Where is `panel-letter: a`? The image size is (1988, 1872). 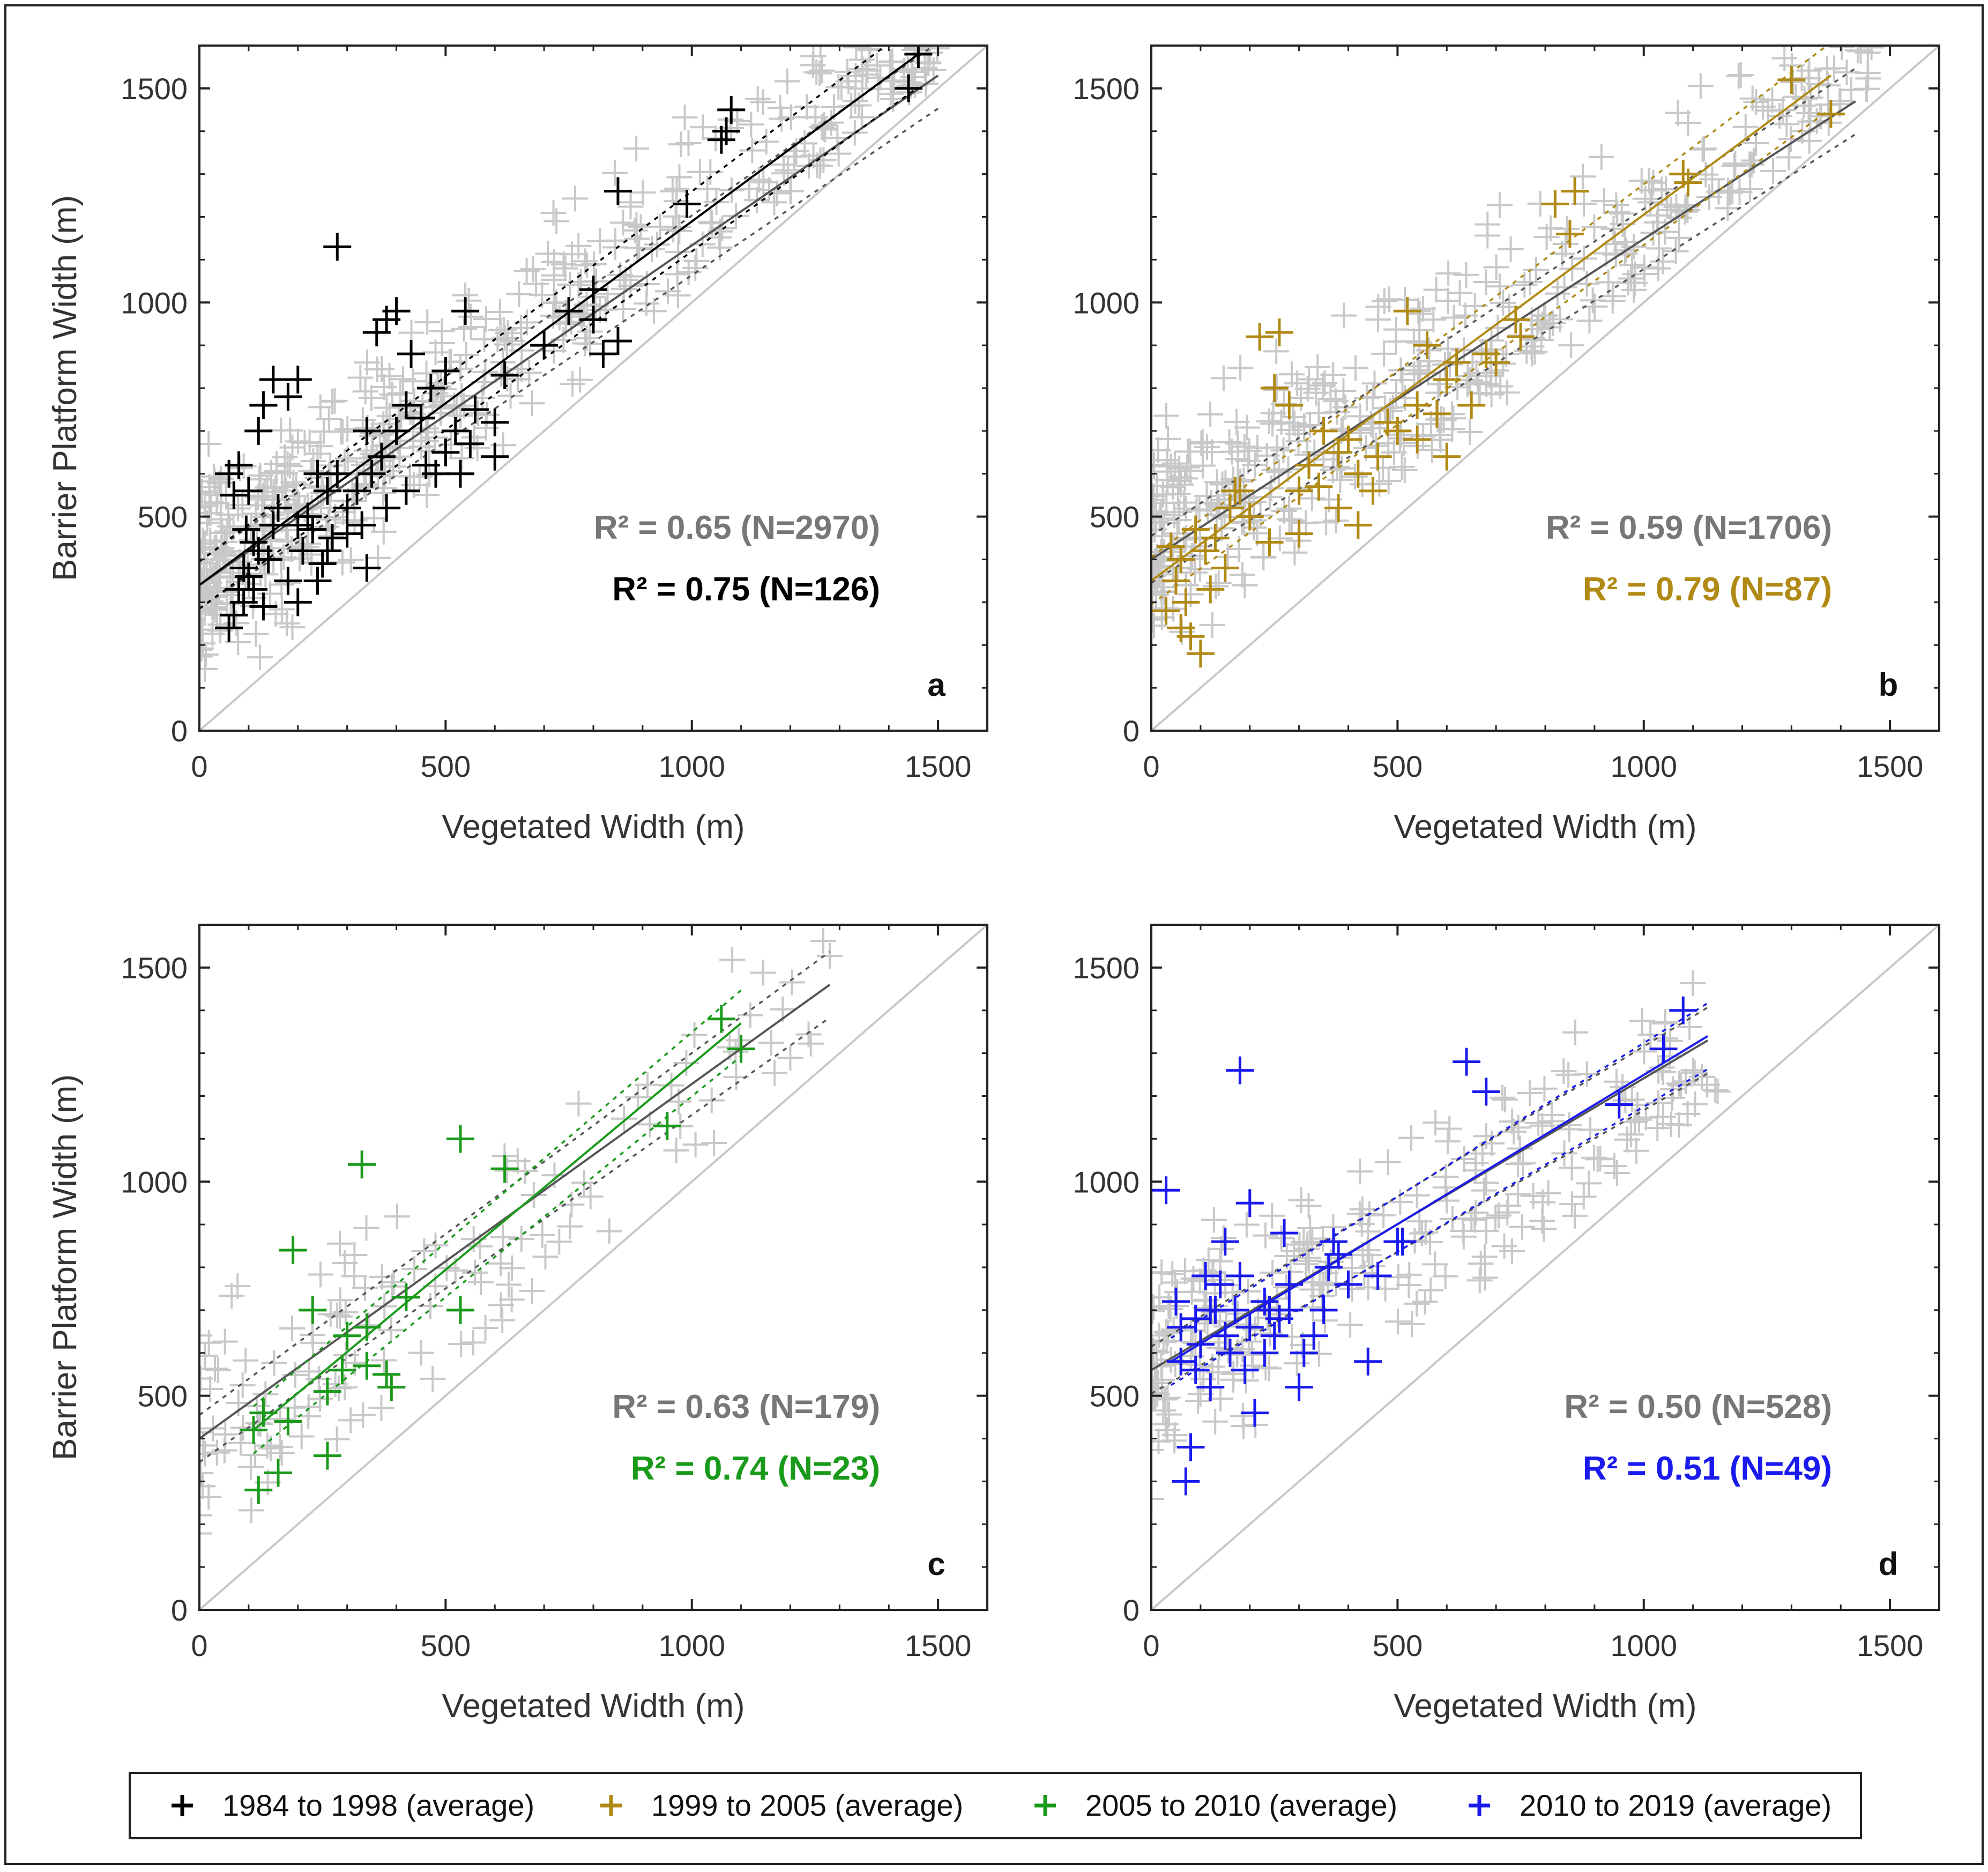 panel-letter: a is located at coordinates (936, 685).